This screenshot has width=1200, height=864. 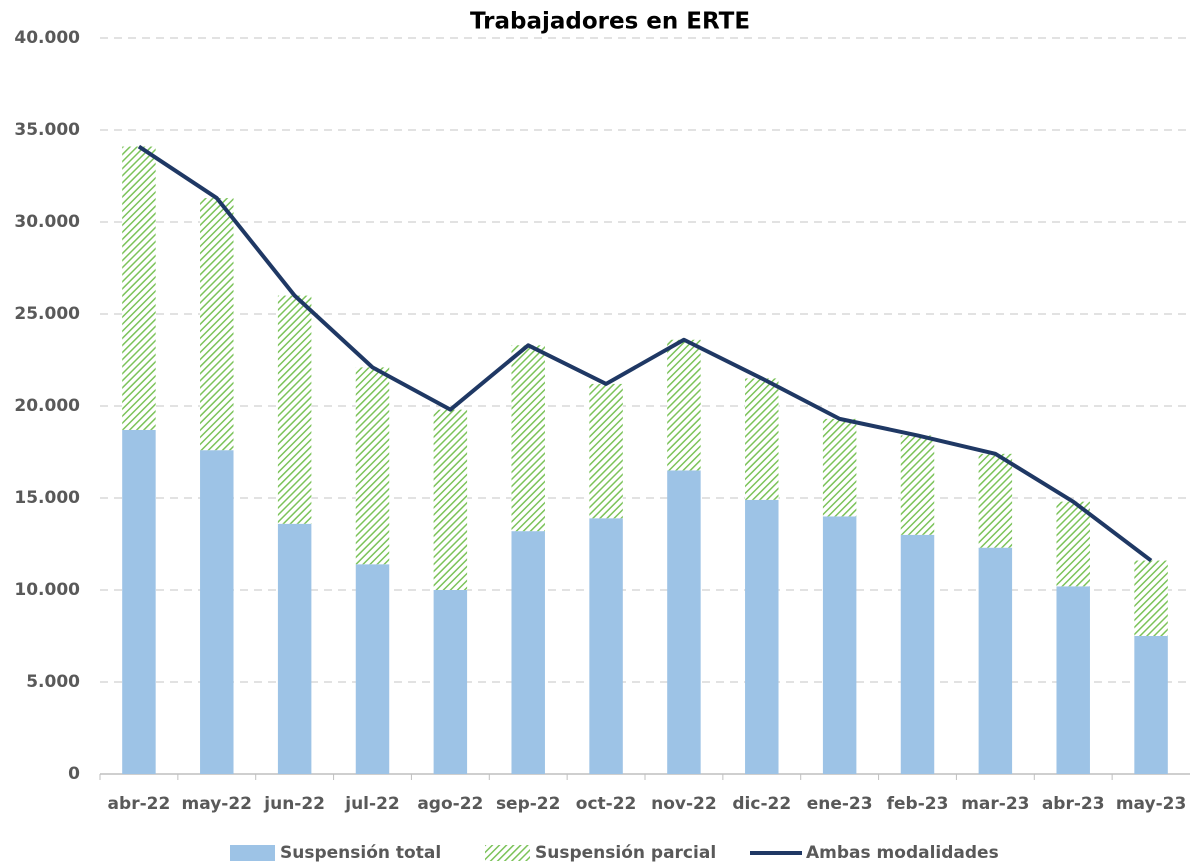 What do you see at coordinates (450, 804) in the screenshot?
I see `x-tick-label: ago-22` at bounding box center [450, 804].